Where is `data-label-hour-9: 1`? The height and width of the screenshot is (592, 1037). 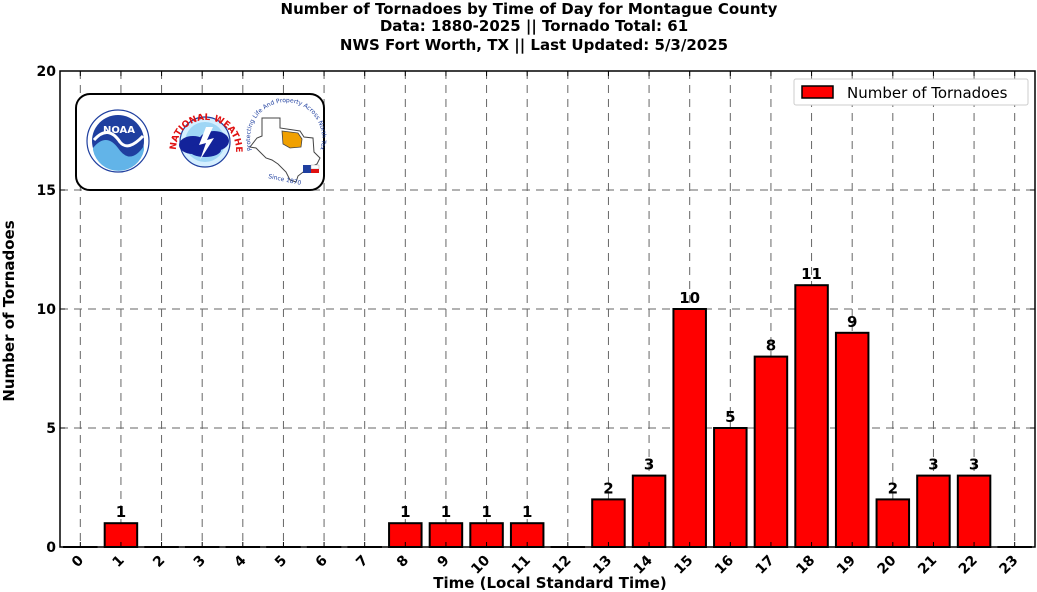
data-label-hour-9: 1 is located at coordinates (446, 512).